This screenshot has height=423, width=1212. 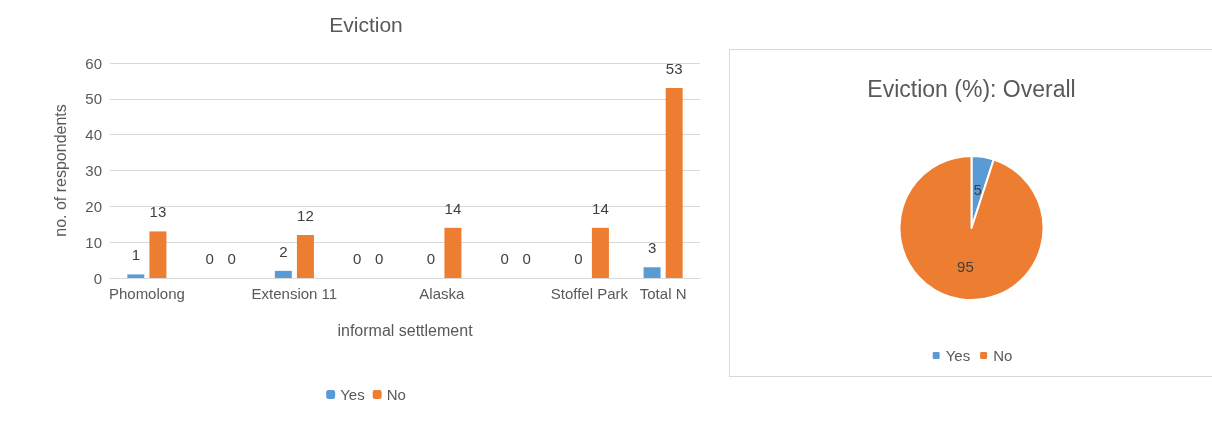 What do you see at coordinates (663, 293) in the screenshot?
I see `x-tick-label: Total N` at bounding box center [663, 293].